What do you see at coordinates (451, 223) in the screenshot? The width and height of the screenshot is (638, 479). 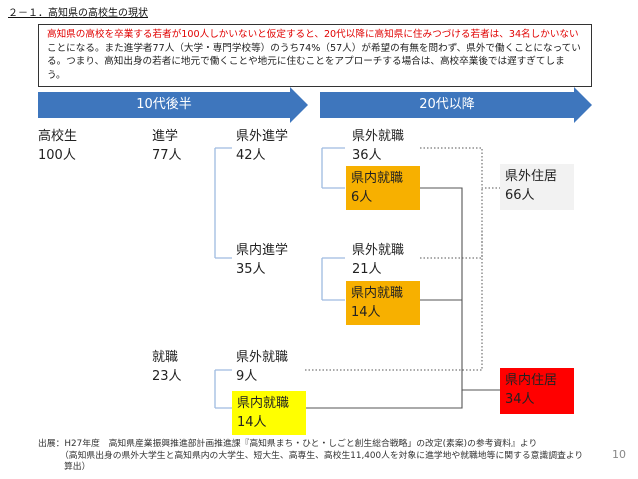 I see `dotted-ioj-outres` at bounding box center [451, 223].